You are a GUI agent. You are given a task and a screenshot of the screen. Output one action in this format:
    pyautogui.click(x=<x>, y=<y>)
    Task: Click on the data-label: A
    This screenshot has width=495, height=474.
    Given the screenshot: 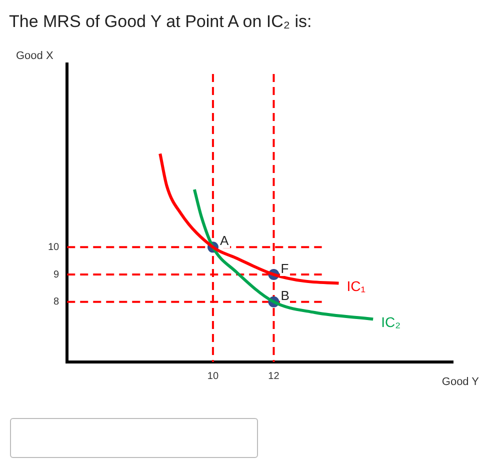 What is the action you would take?
    pyautogui.click(x=224, y=240)
    